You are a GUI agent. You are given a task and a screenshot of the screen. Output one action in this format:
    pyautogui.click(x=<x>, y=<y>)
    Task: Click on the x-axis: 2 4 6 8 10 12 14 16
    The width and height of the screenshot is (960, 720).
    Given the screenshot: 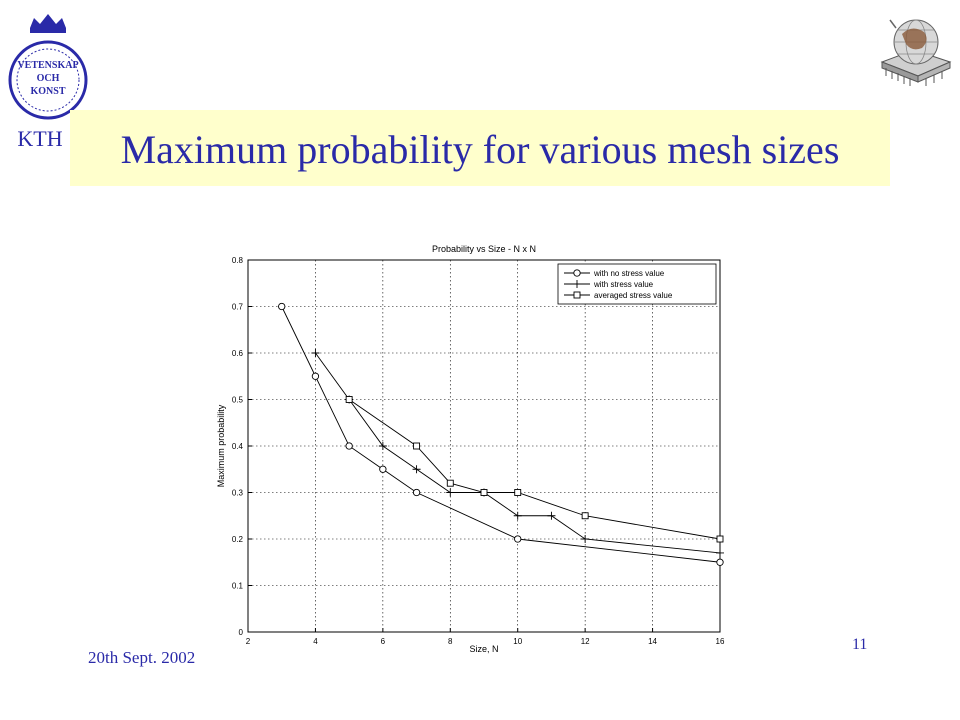 What is the action you would take?
    pyautogui.click(x=485, y=637)
    